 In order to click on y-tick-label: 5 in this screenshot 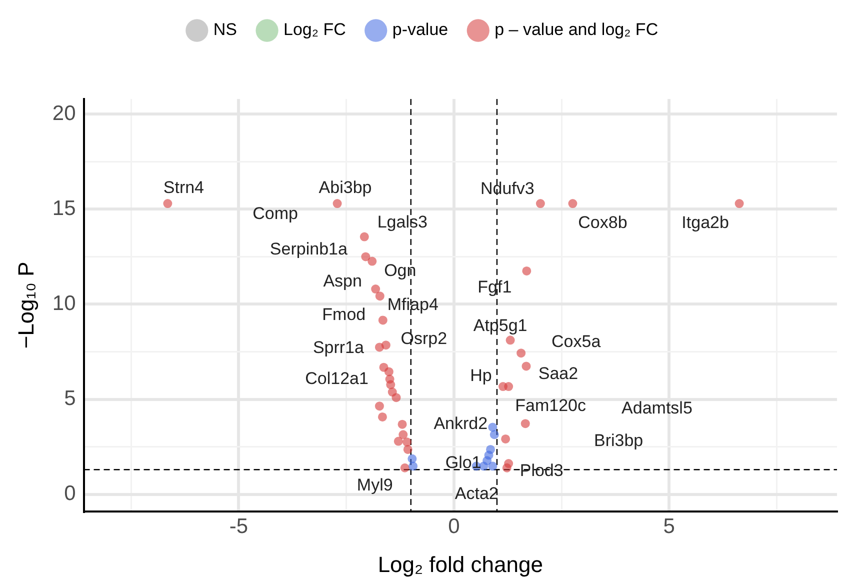, I will do `click(70, 398)`.